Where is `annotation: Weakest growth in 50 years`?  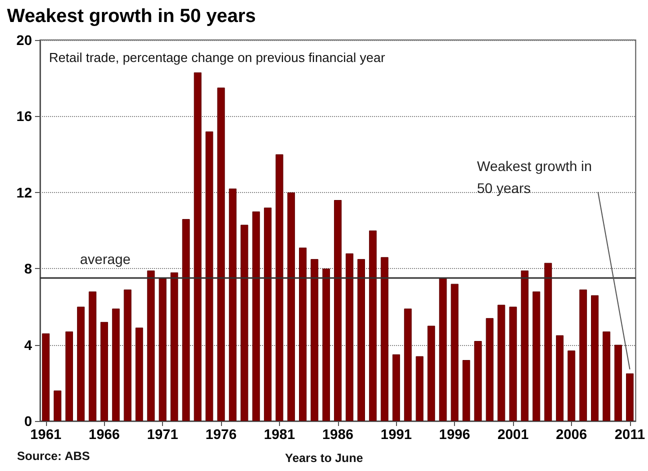 annotation: Weakest growth in 50 years is located at coordinates (534, 177).